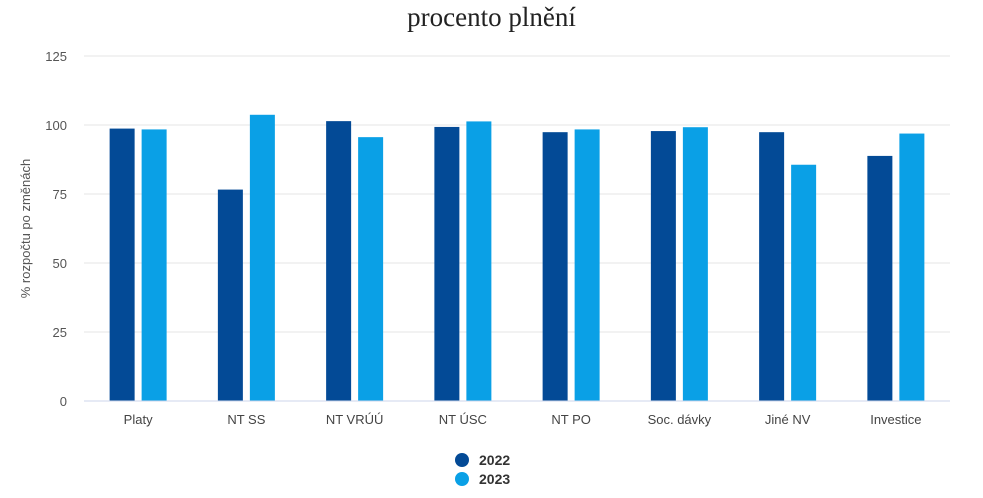 Image resolution: width=983 pixels, height=498 pixels. Describe the element at coordinates (495, 478) in the screenshot. I see `legend-label: 2023` at that location.